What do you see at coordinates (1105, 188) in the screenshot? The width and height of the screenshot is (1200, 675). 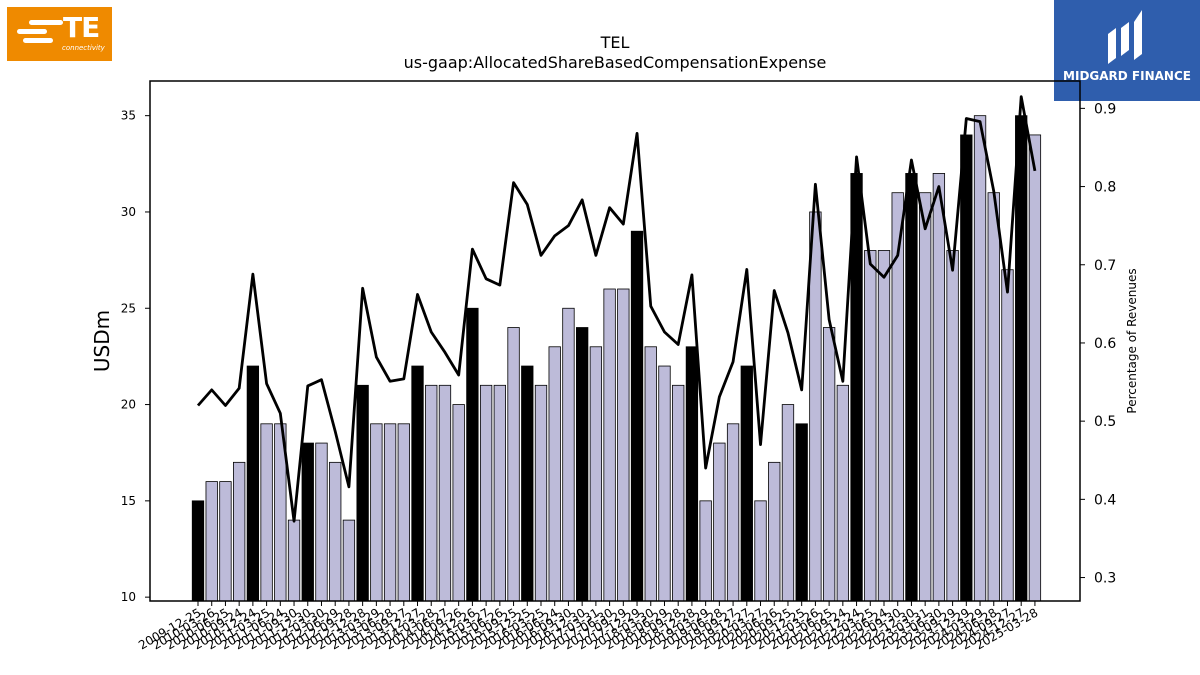 I see `y2-tick-label: 0.8` at bounding box center [1105, 188].